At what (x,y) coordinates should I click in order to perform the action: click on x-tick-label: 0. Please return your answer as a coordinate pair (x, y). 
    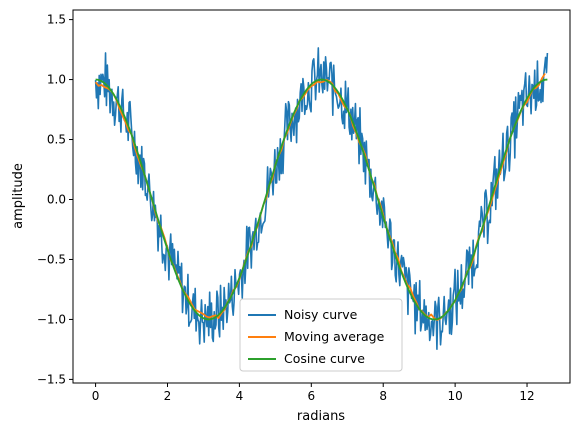
    Looking at the image, I should click on (96, 396).